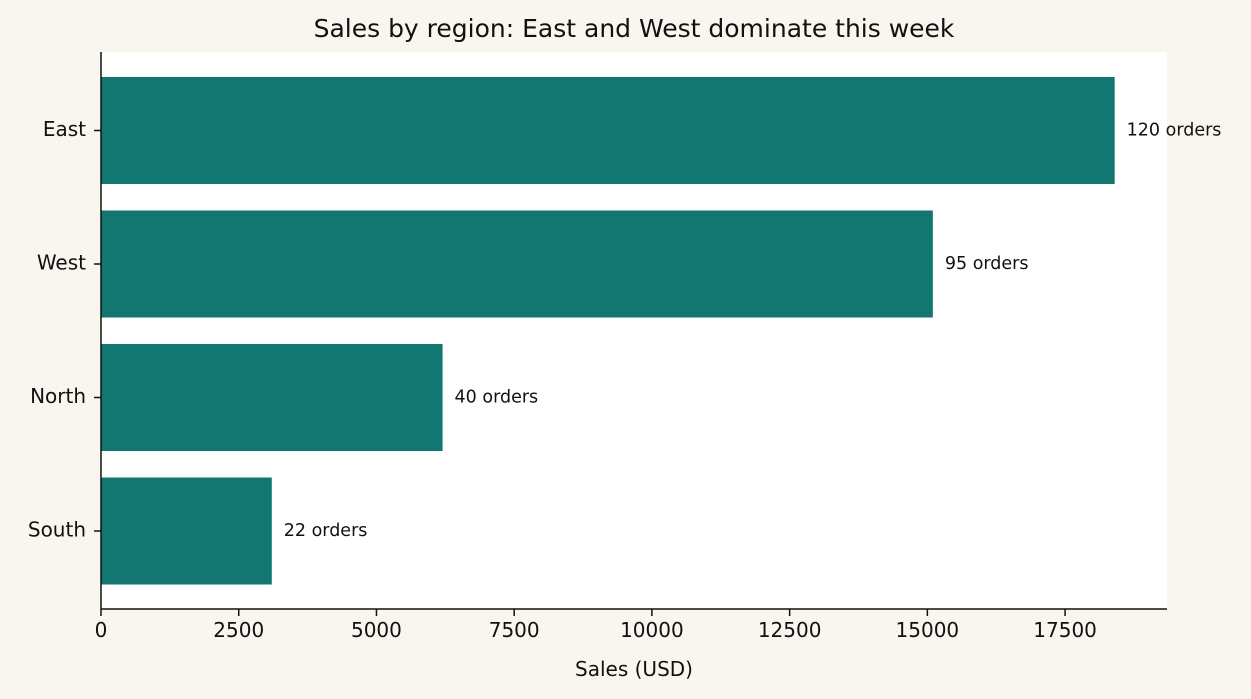 Image resolution: width=1251 pixels, height=699 pixels. I want to click on x-tick-label-15000: 15000, so click(928, 630).